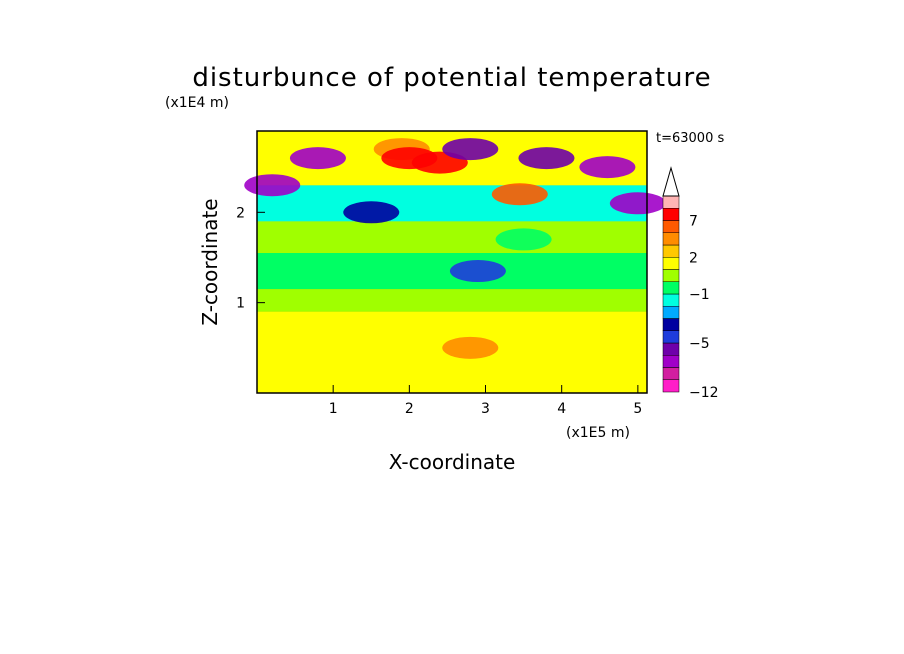 The width and height of the screenshot is (904, 654). Describe the element at coordinates (699, 295) in the screenshot. I see `colorbar-label-2: −1` at that location.